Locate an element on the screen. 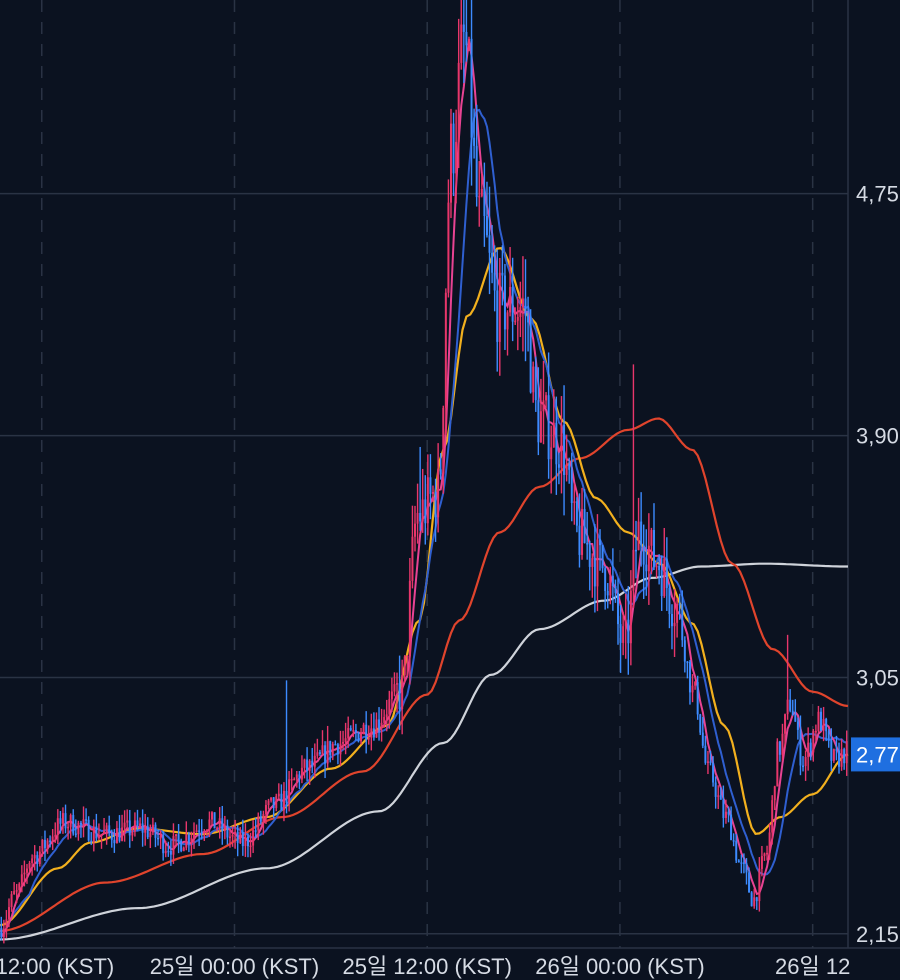 Image resolution: width=900 pixels, height=980 pixels. x-tick-label: 26일 12 is located at coordinates (812, 966).